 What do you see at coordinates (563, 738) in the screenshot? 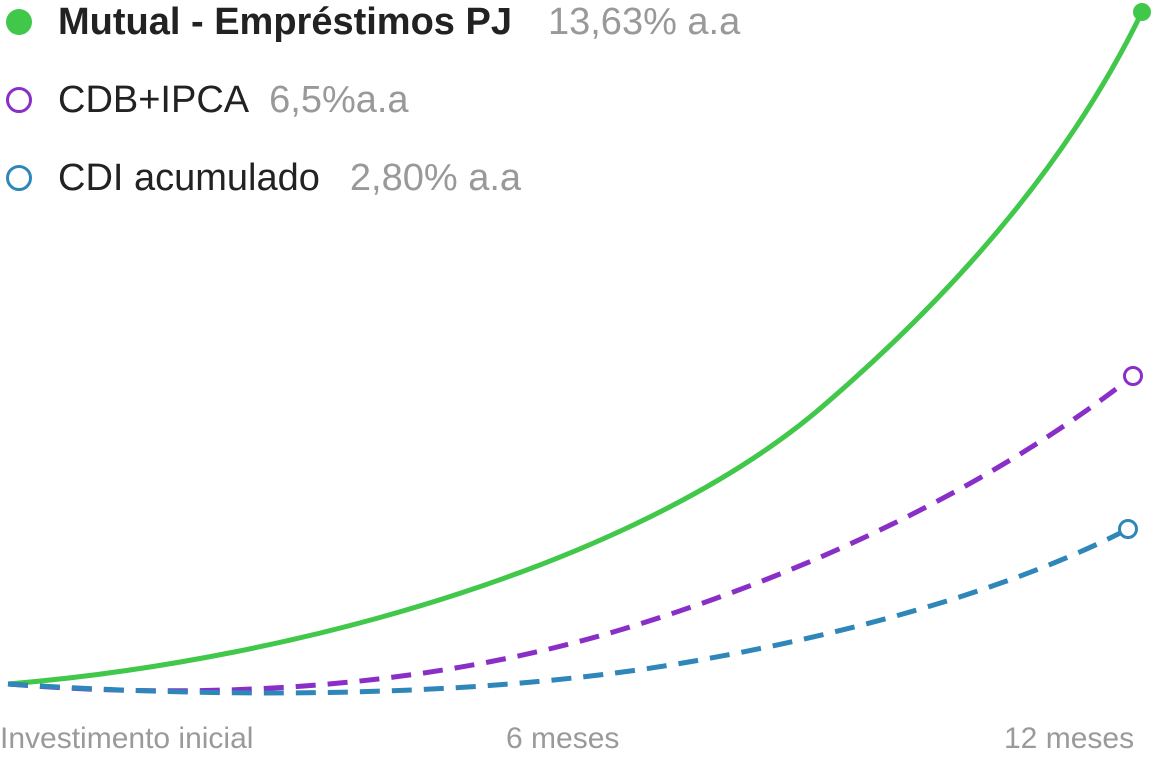
I see `x-tick-label: 6 meses` at bounding box center [563, 738].